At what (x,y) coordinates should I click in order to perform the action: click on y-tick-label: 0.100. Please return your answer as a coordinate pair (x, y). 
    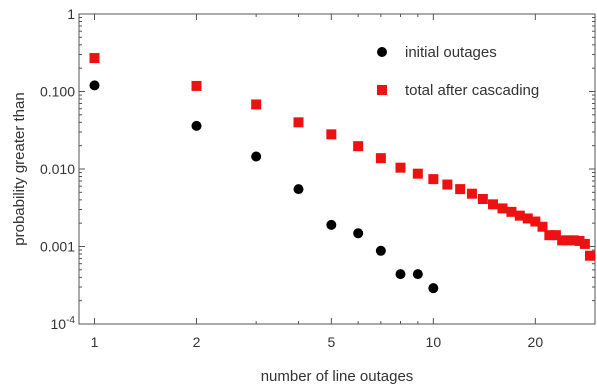
    Looking at the image, I should click on (57, 92).